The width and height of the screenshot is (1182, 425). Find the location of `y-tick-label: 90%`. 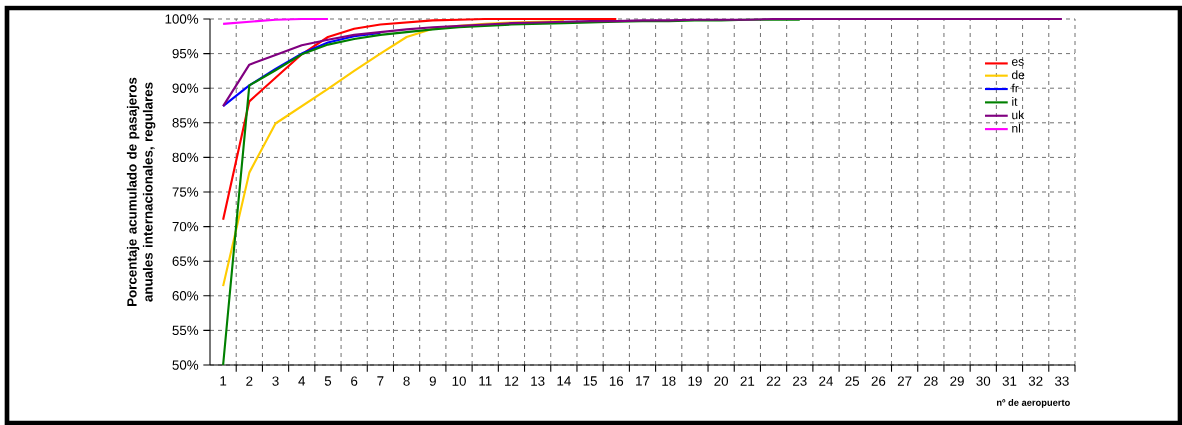

y-tick-label: 90% is located at coordinates (185, 88).